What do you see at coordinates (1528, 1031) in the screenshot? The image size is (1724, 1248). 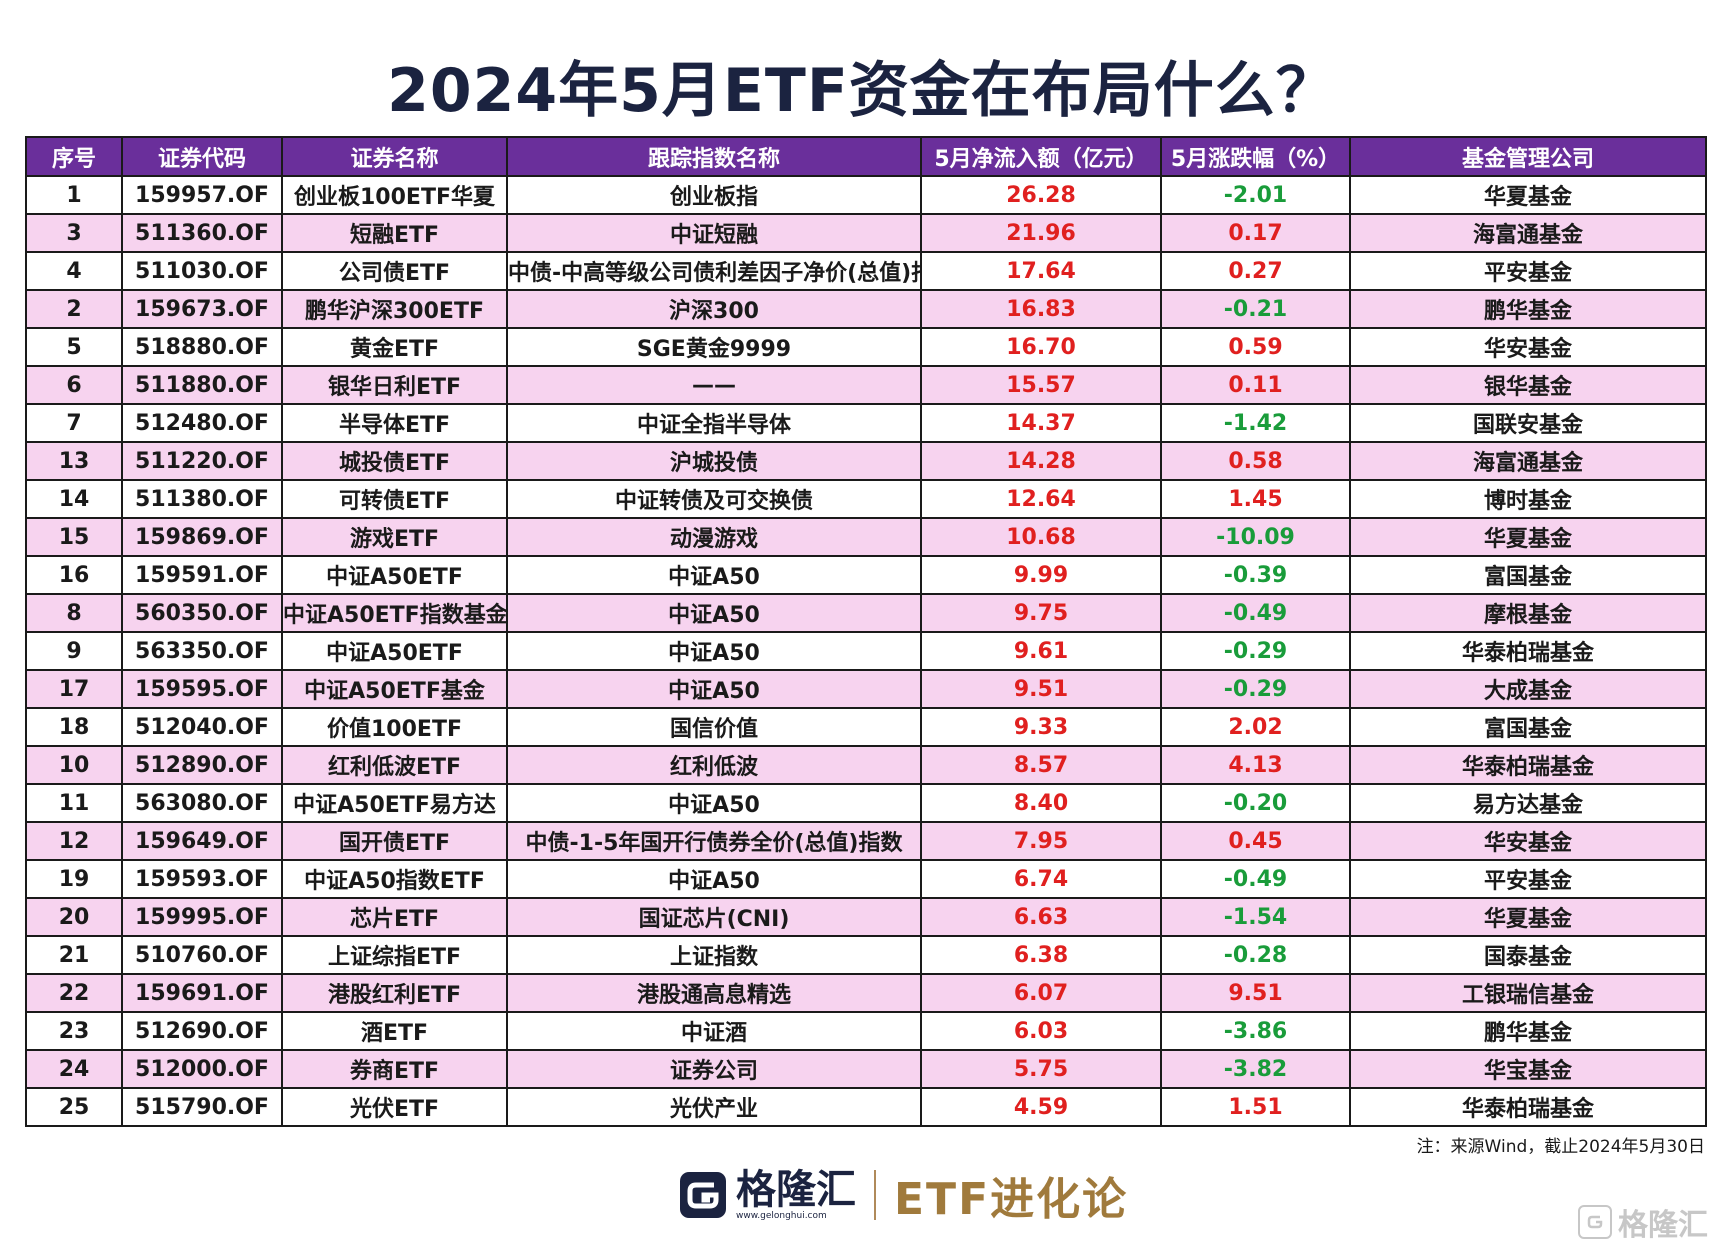 I see `cell-fund-manager: 鹏华基金` at bounding box center [1528, 1031].